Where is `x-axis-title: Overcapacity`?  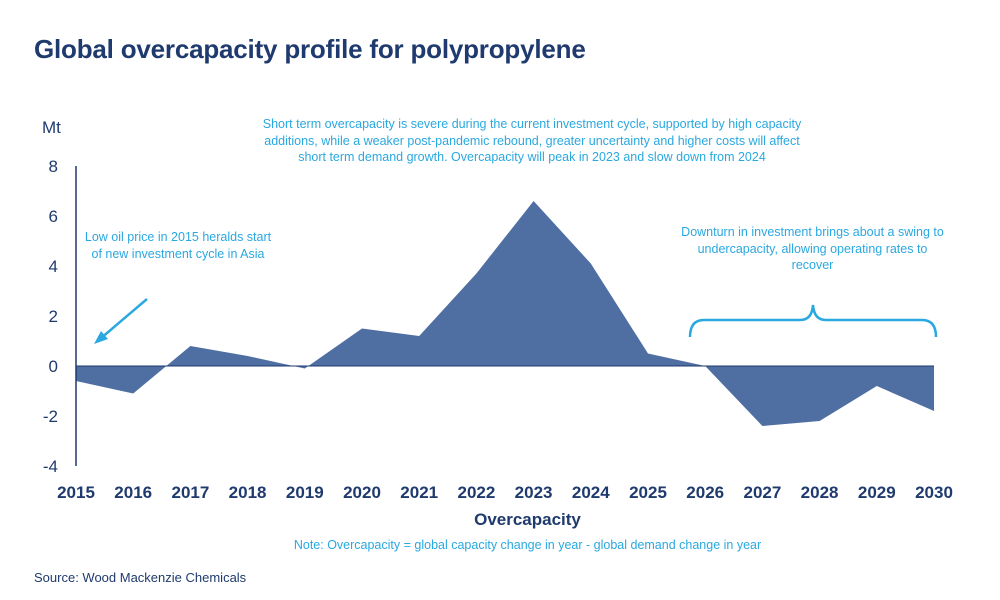
x-axis-title: Overcapacity is located at coordinates (527, 519).